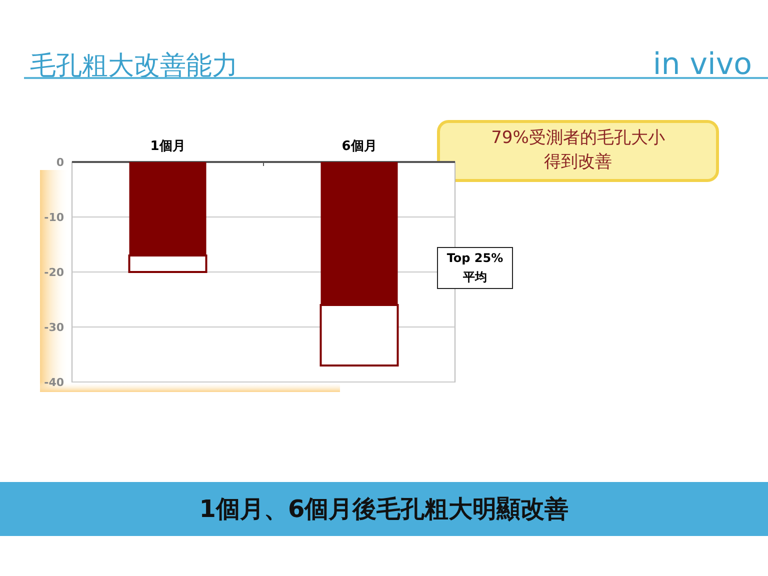 This screenshot has height=576, width=768. I want to click on y-tick-label: -10, so click(54, 217).